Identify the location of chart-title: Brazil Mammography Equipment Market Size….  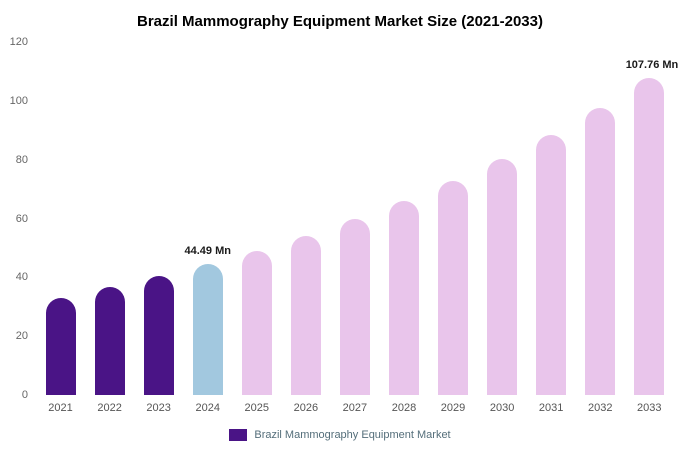
(340, 21).